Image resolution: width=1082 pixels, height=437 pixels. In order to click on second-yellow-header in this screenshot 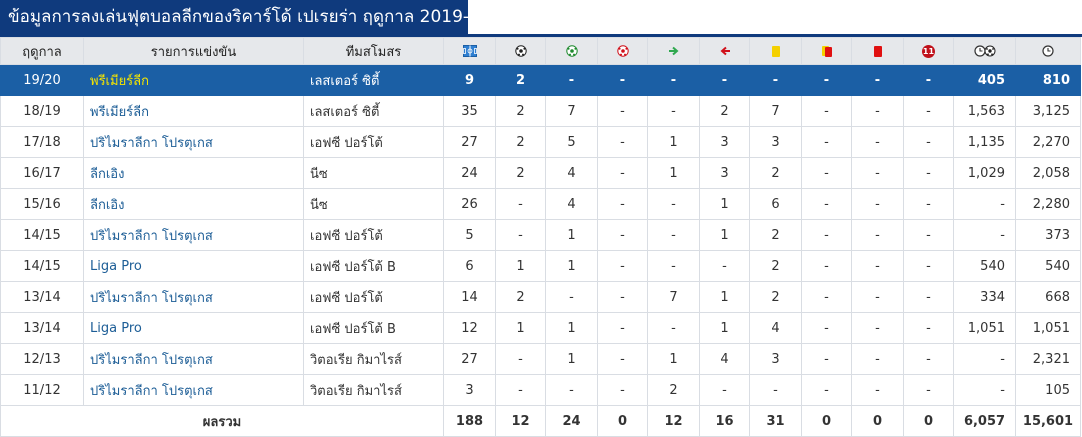, I will do `click(826, 51)`.